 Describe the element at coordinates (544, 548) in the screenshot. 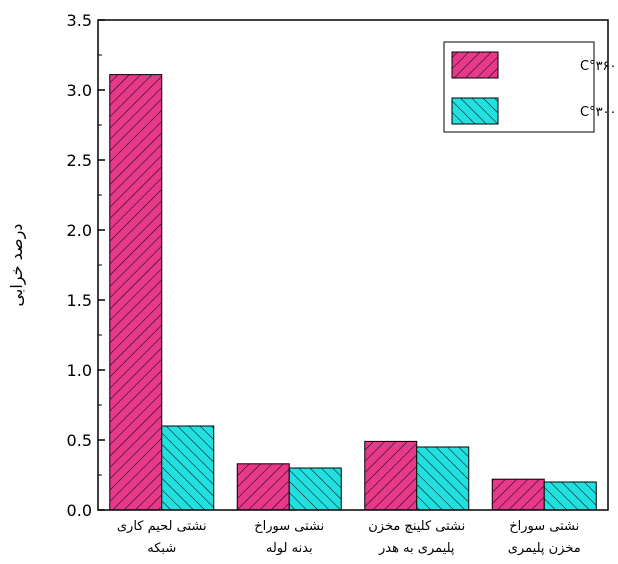

I see `x-category-label: مخزن پلیمری` at that location.